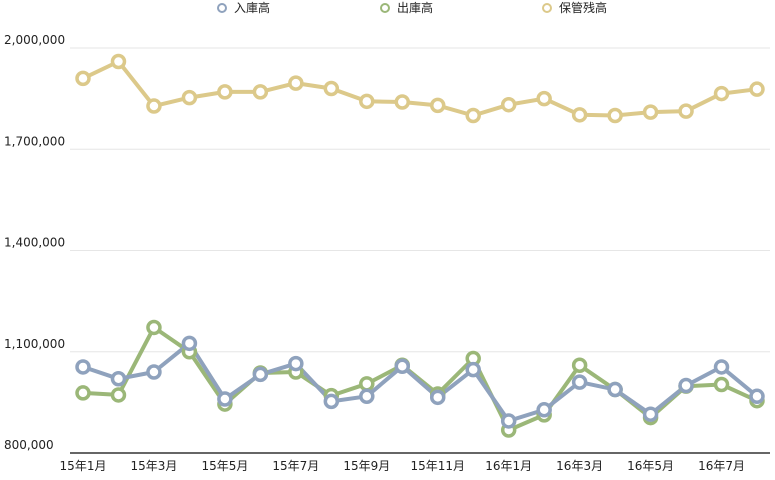  What do you see at coordinates (295, 466) in the screenshot?
I see `x-tick-label: 15年7月` at bounding box center [295, 466].